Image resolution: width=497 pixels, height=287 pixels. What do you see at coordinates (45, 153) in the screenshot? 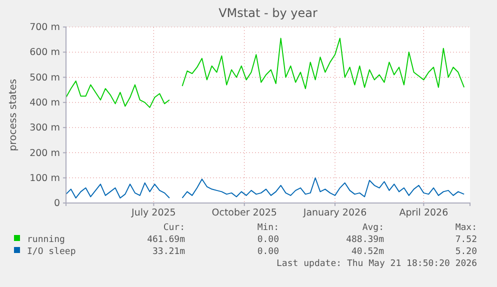
I see `y-tick-label: 200 m` at bounding box center [45, 153].